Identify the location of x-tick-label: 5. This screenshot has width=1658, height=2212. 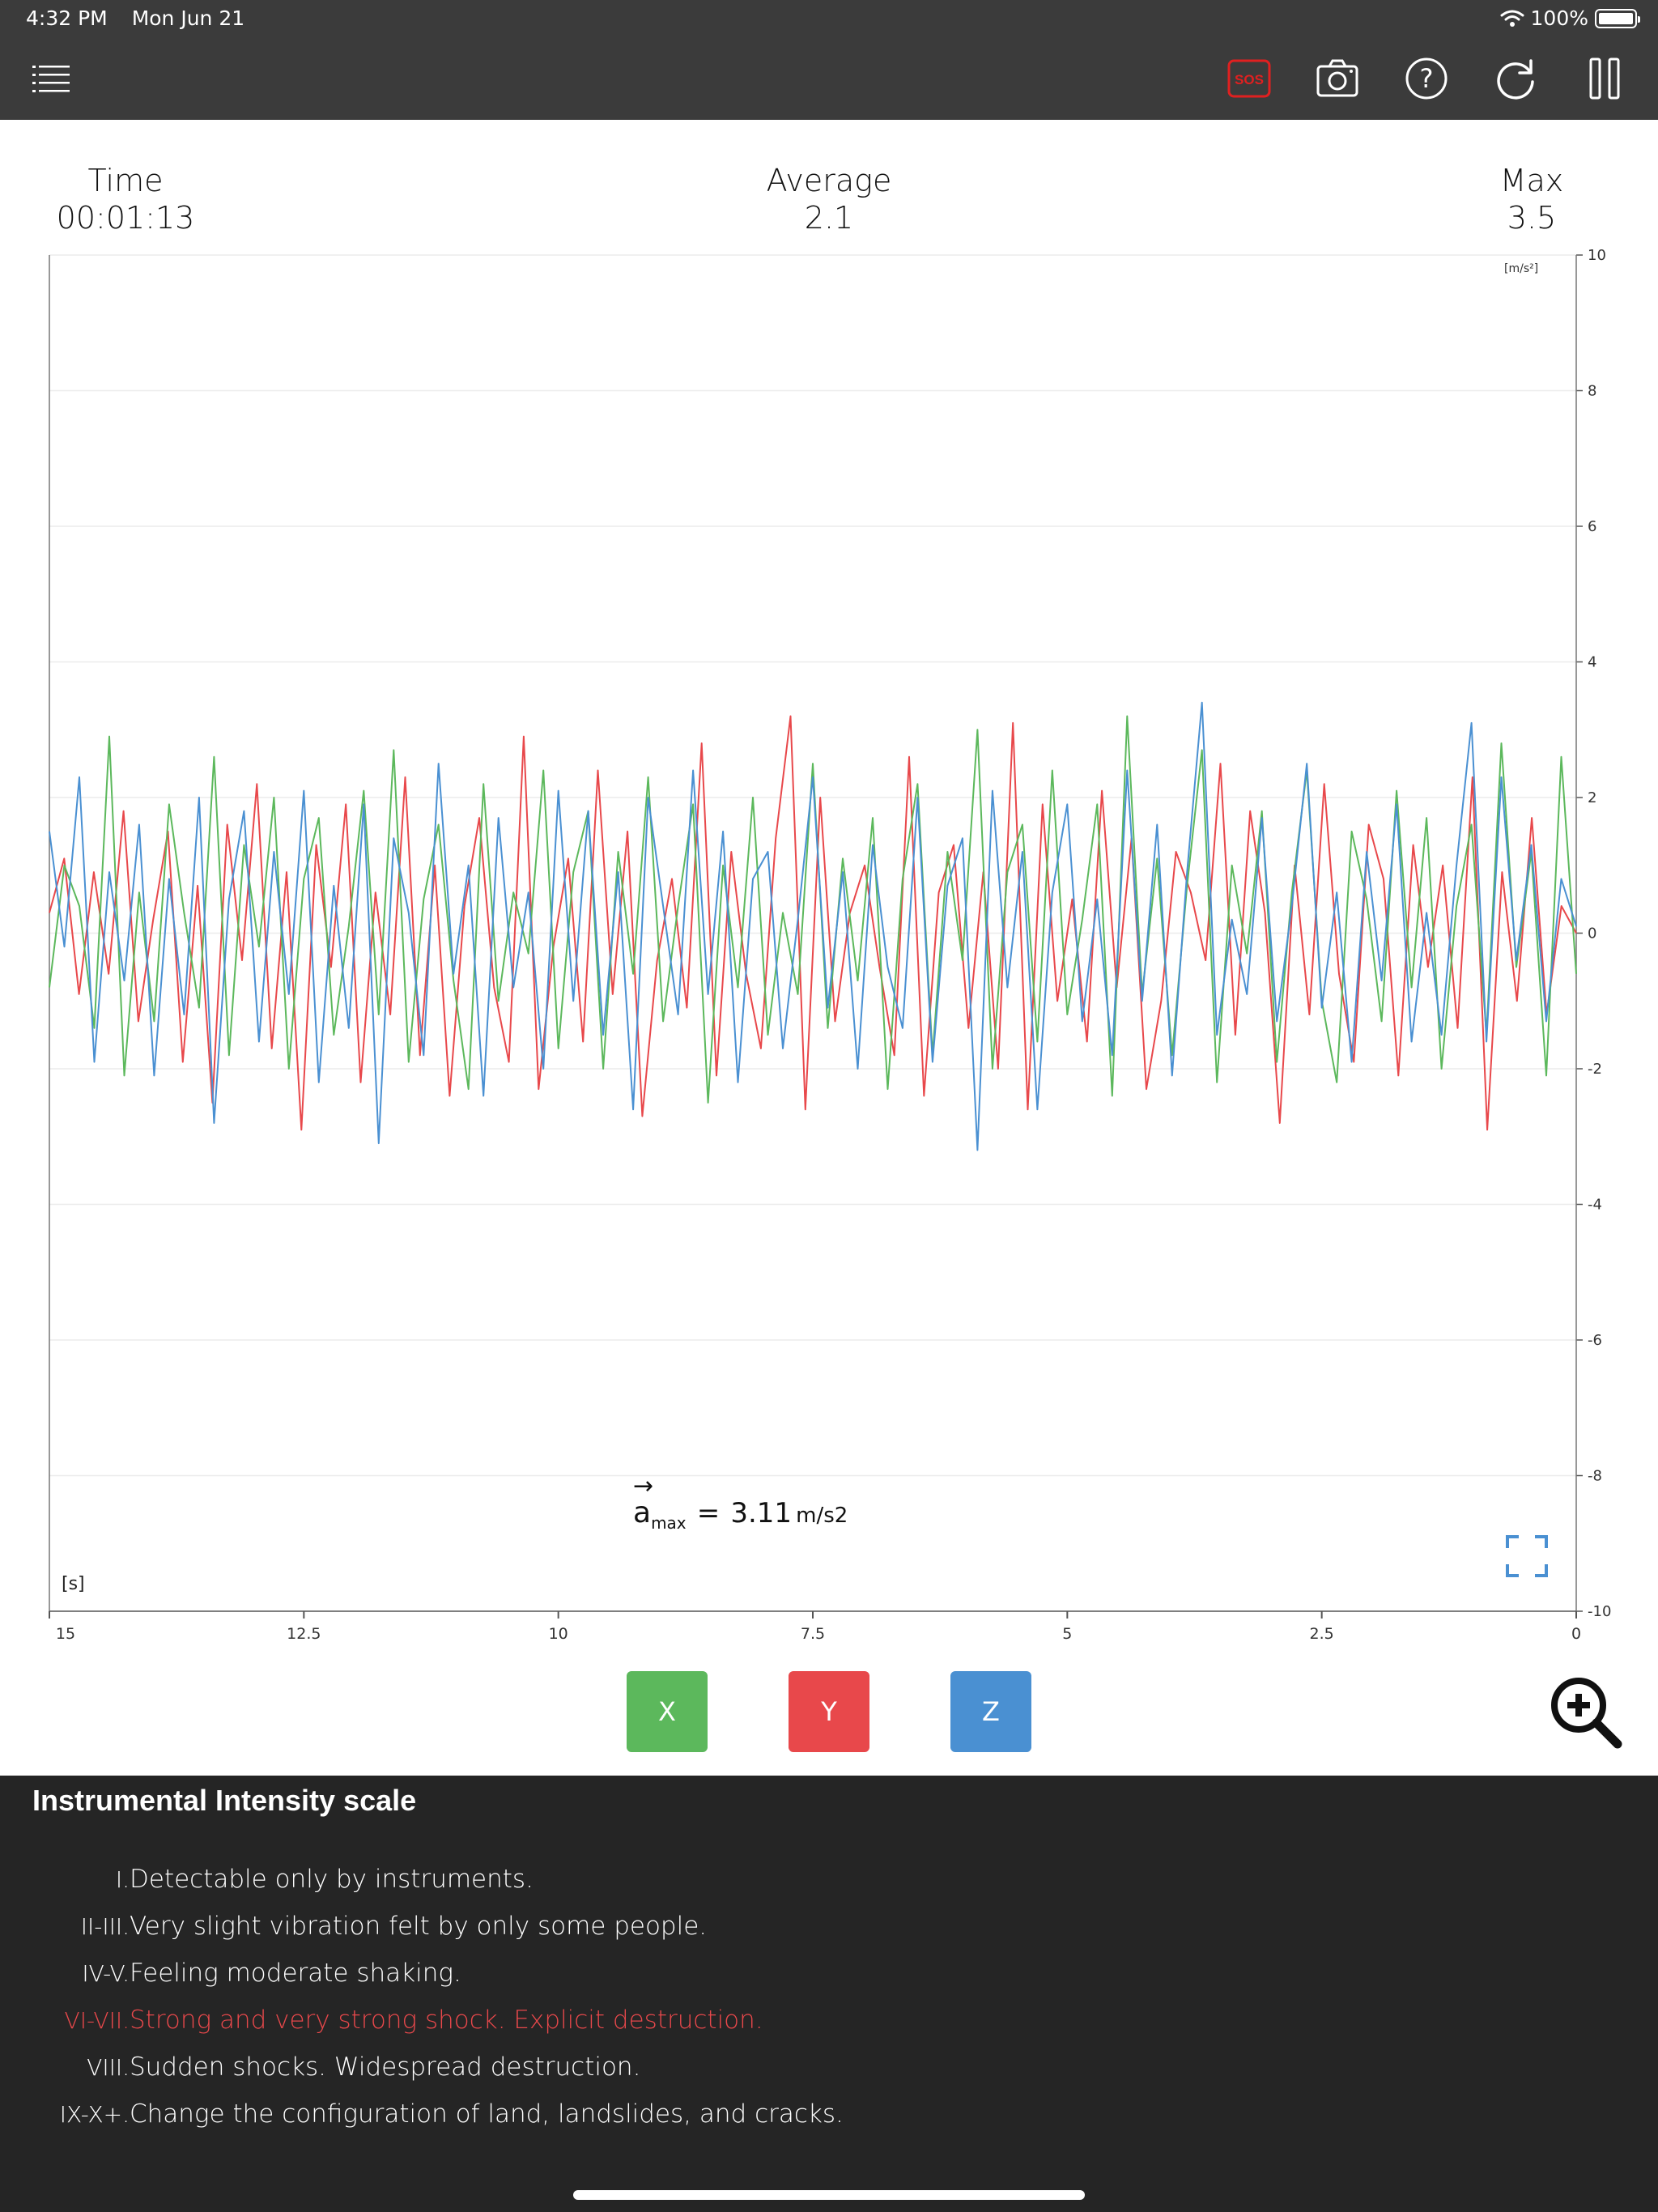
(1067, 1634).